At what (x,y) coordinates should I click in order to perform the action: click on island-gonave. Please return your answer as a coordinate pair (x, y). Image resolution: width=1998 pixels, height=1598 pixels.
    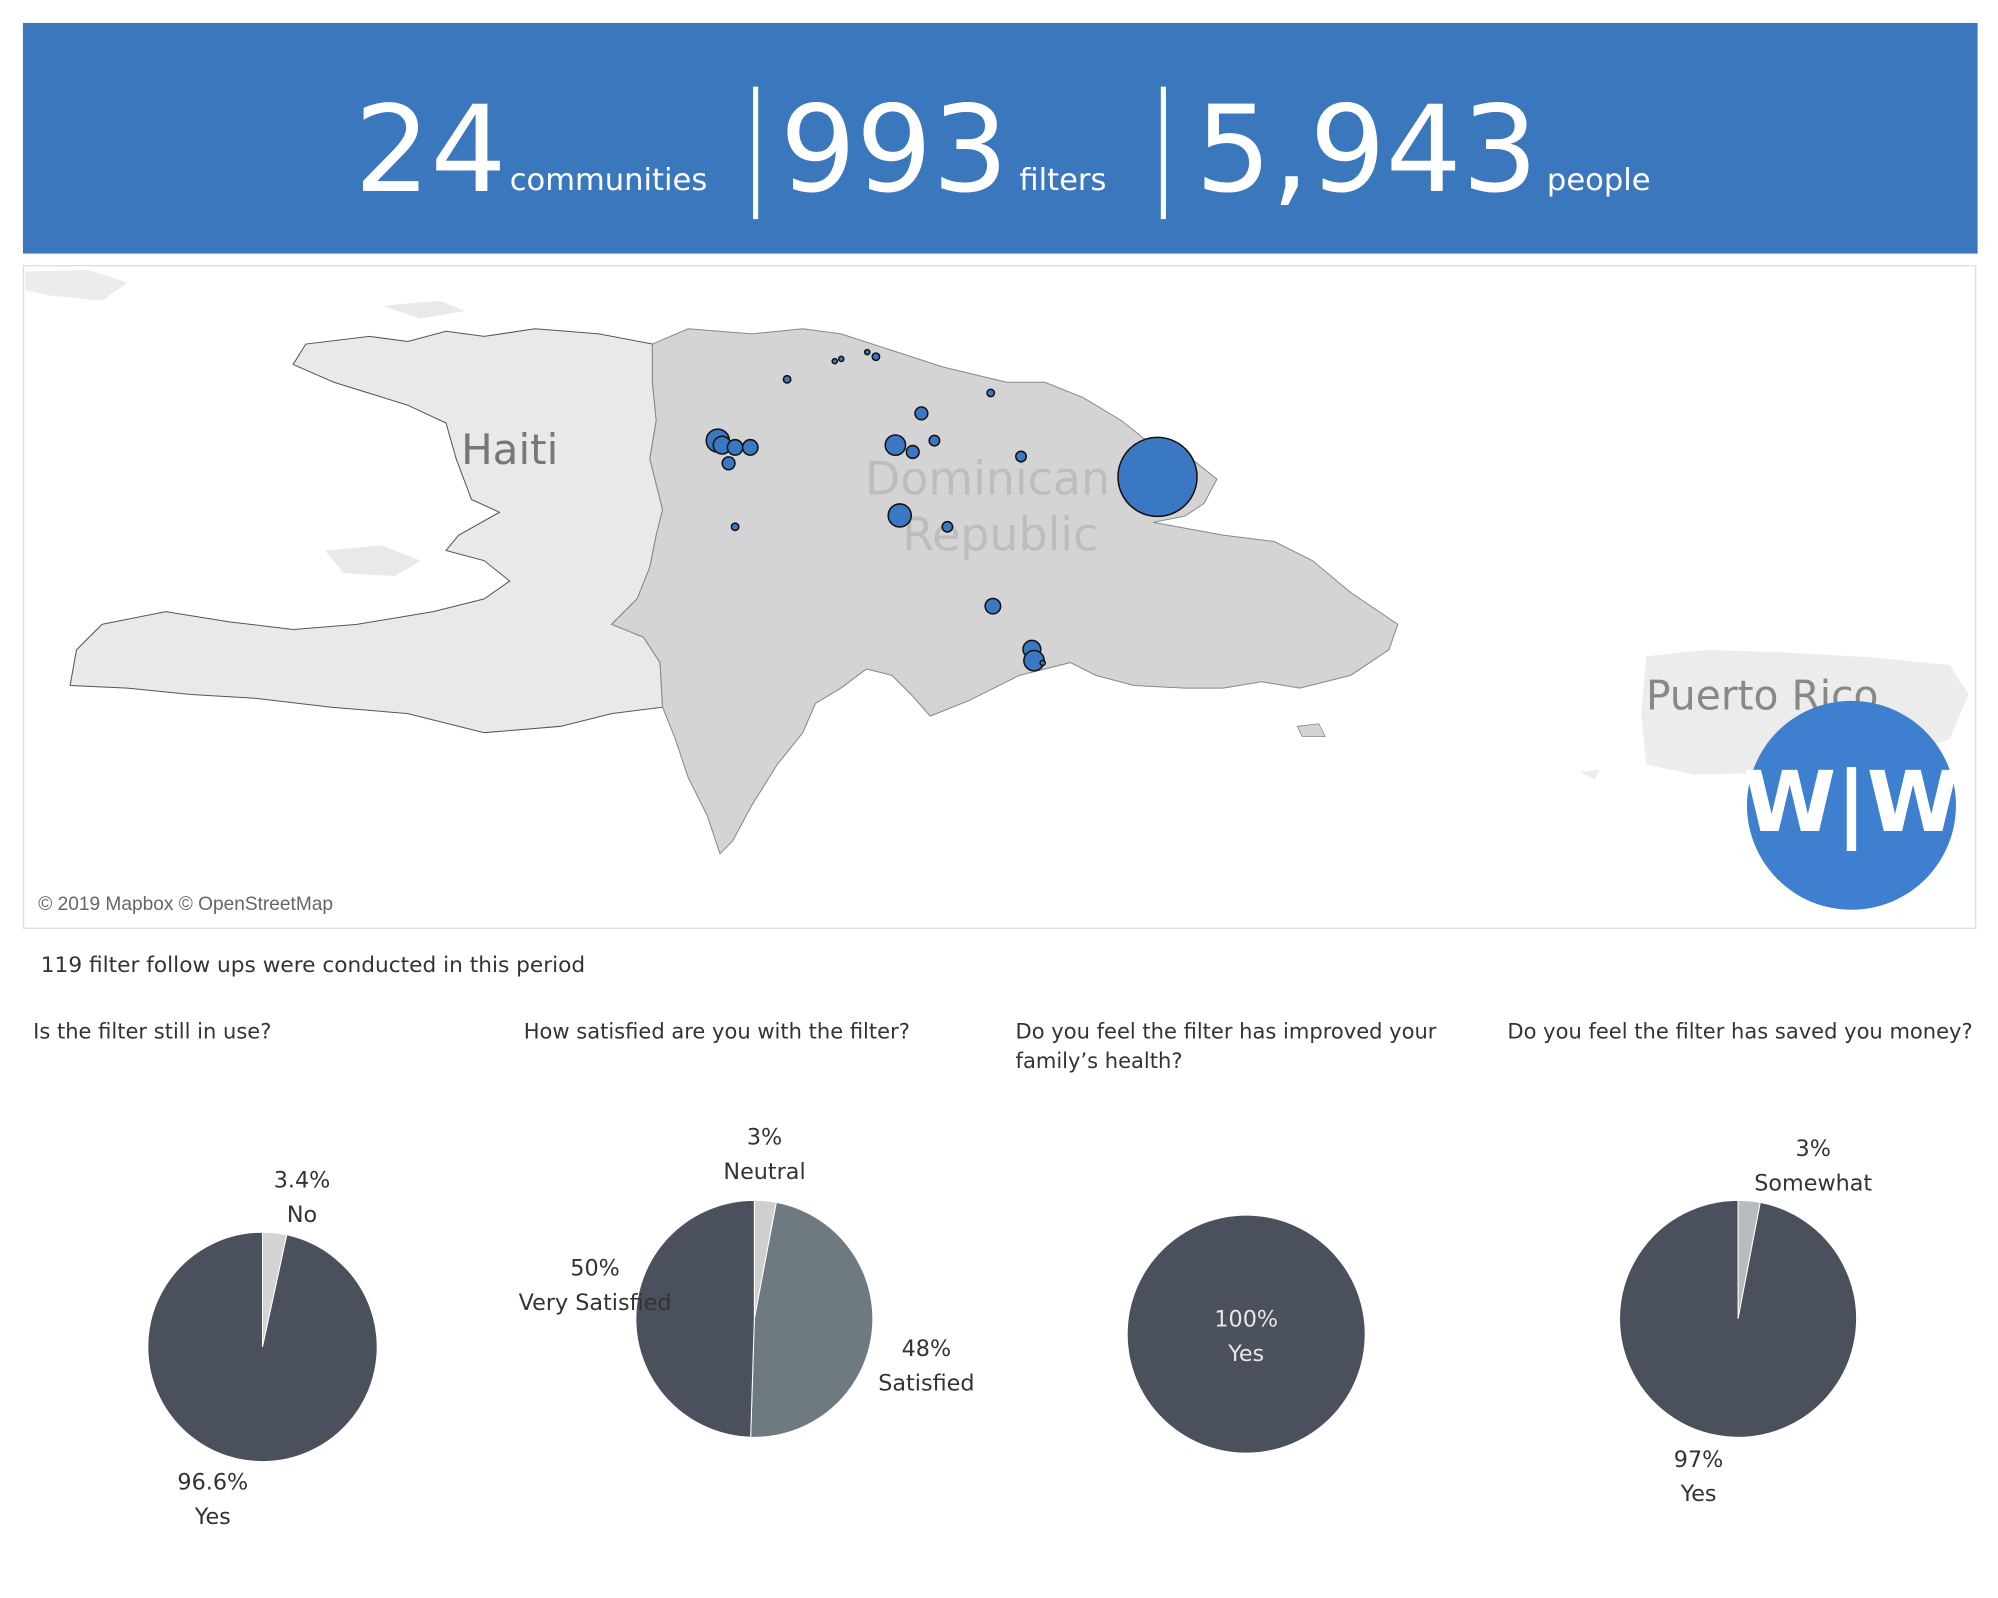
    Looking at the image, I should click on (372, 560).